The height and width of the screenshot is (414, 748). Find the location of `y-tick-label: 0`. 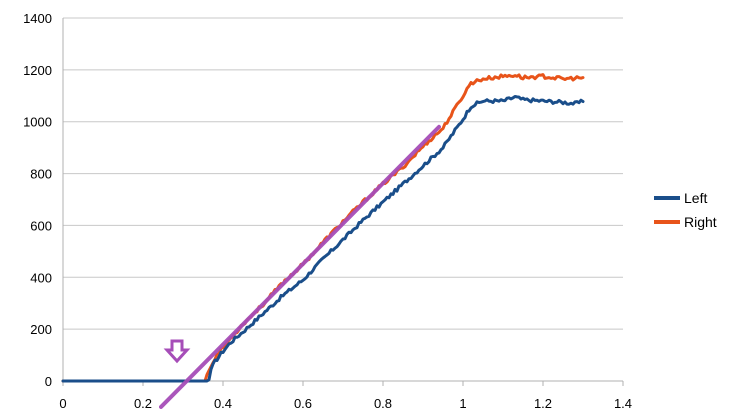

y-tick-label: 0 is located at coordinates (48, 381).